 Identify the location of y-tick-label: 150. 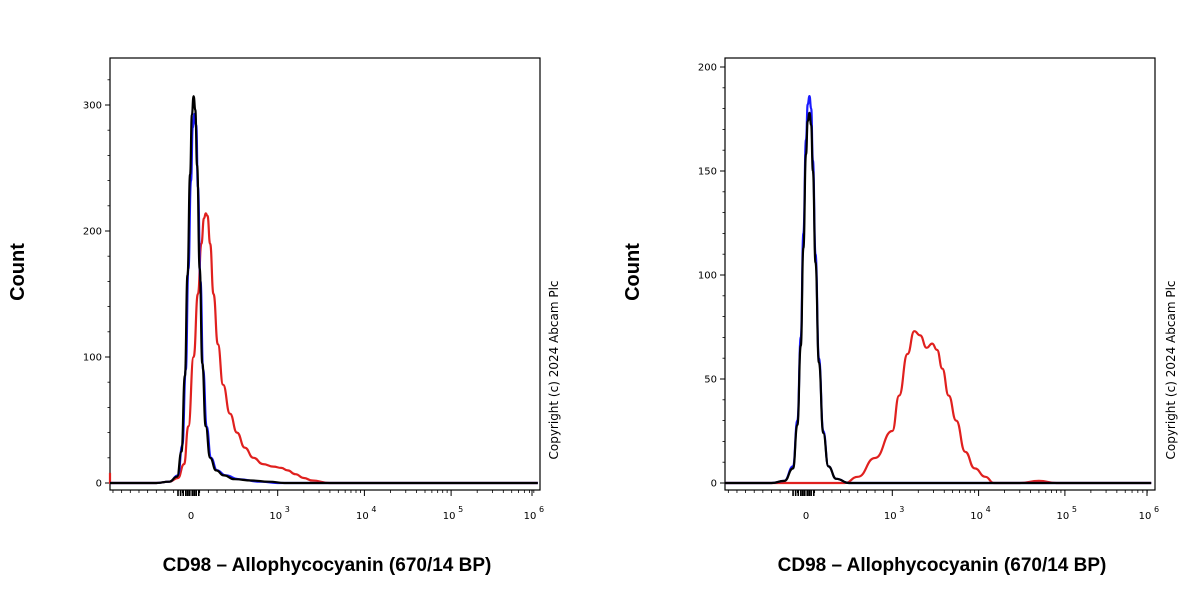
(707, 172).